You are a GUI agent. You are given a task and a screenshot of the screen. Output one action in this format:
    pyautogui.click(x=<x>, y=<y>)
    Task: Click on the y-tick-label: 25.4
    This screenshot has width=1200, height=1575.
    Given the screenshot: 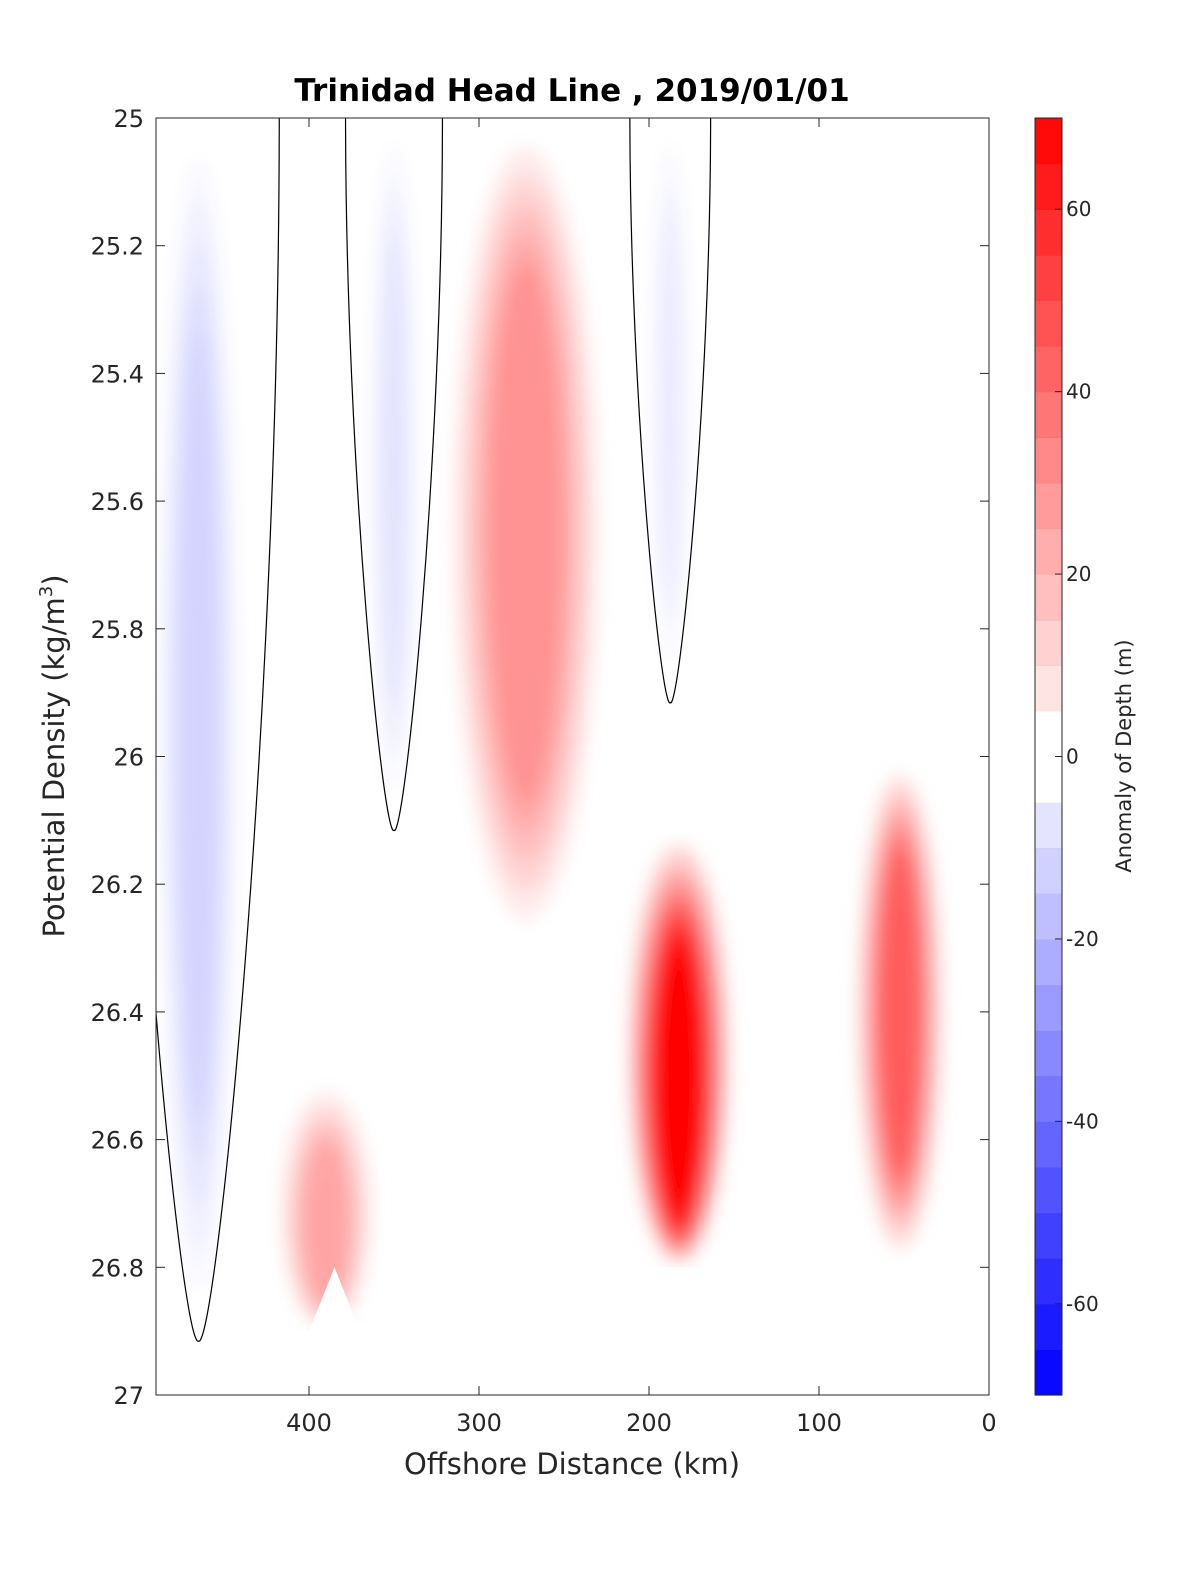 What is the action you would take?
    pyautogui.click(x=117, y=374)
    